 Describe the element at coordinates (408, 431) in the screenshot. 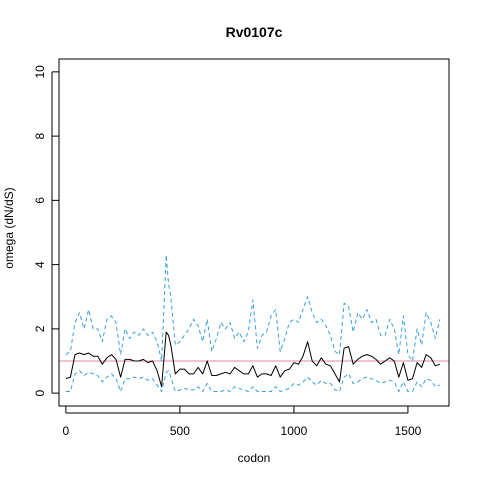

I see `x-tick-label: 1500` at that location.